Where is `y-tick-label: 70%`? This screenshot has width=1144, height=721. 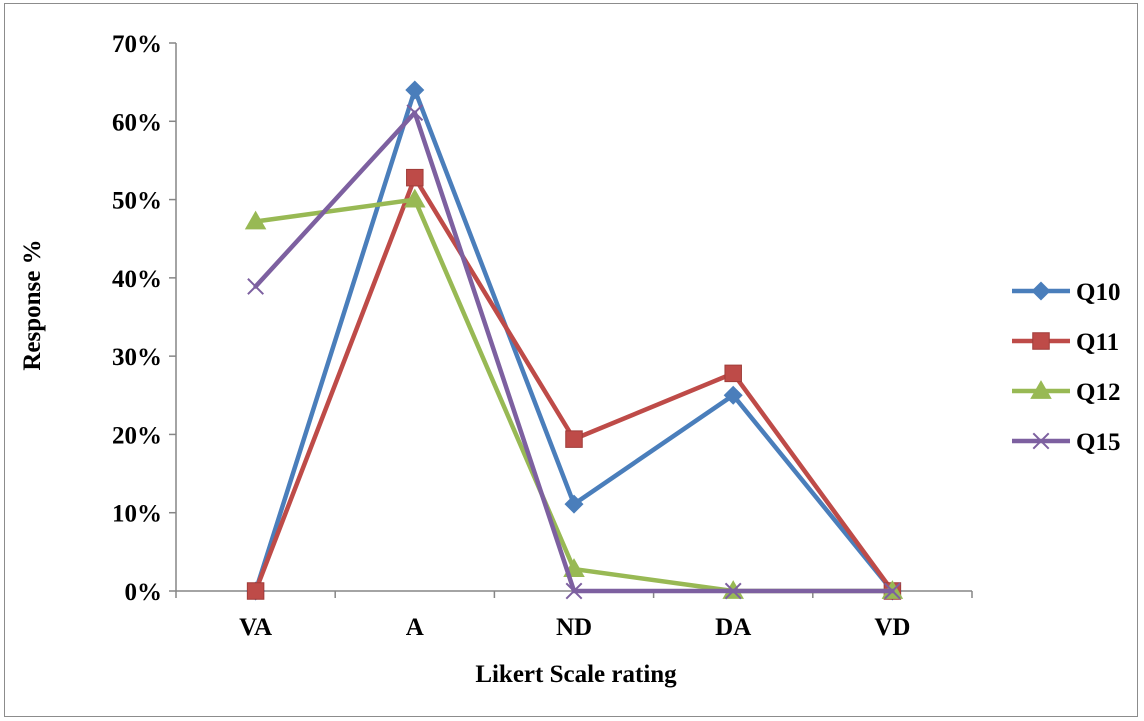
y-tick-label: 70% is located at coordinates (137, 44).